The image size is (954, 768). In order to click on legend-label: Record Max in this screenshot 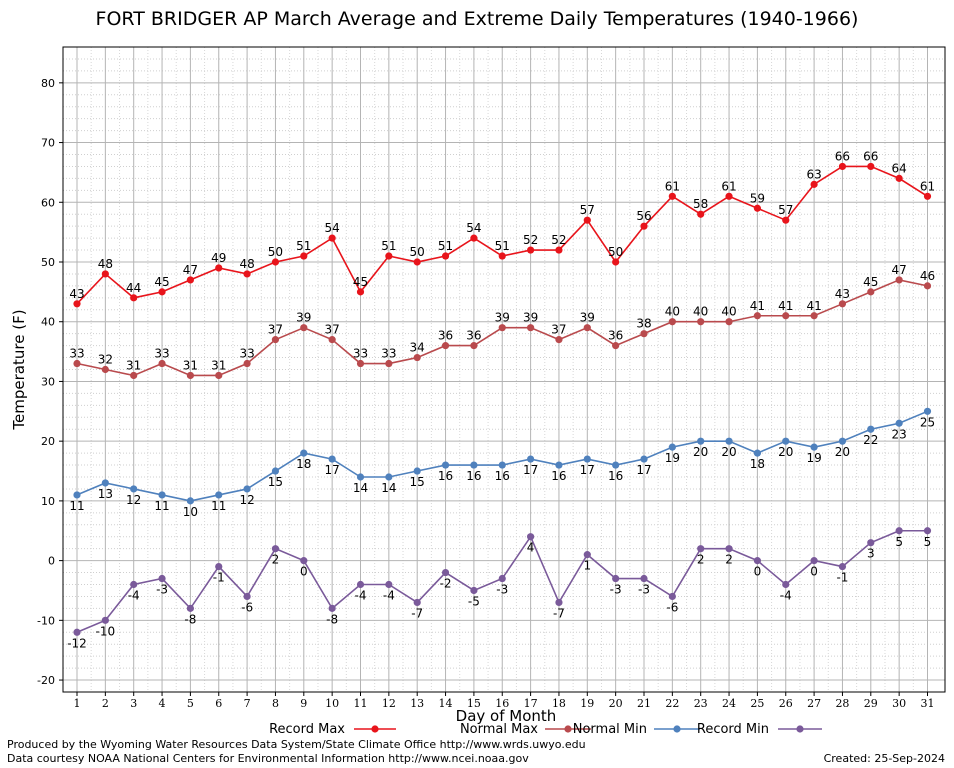, I will do `click(307, 729)`.